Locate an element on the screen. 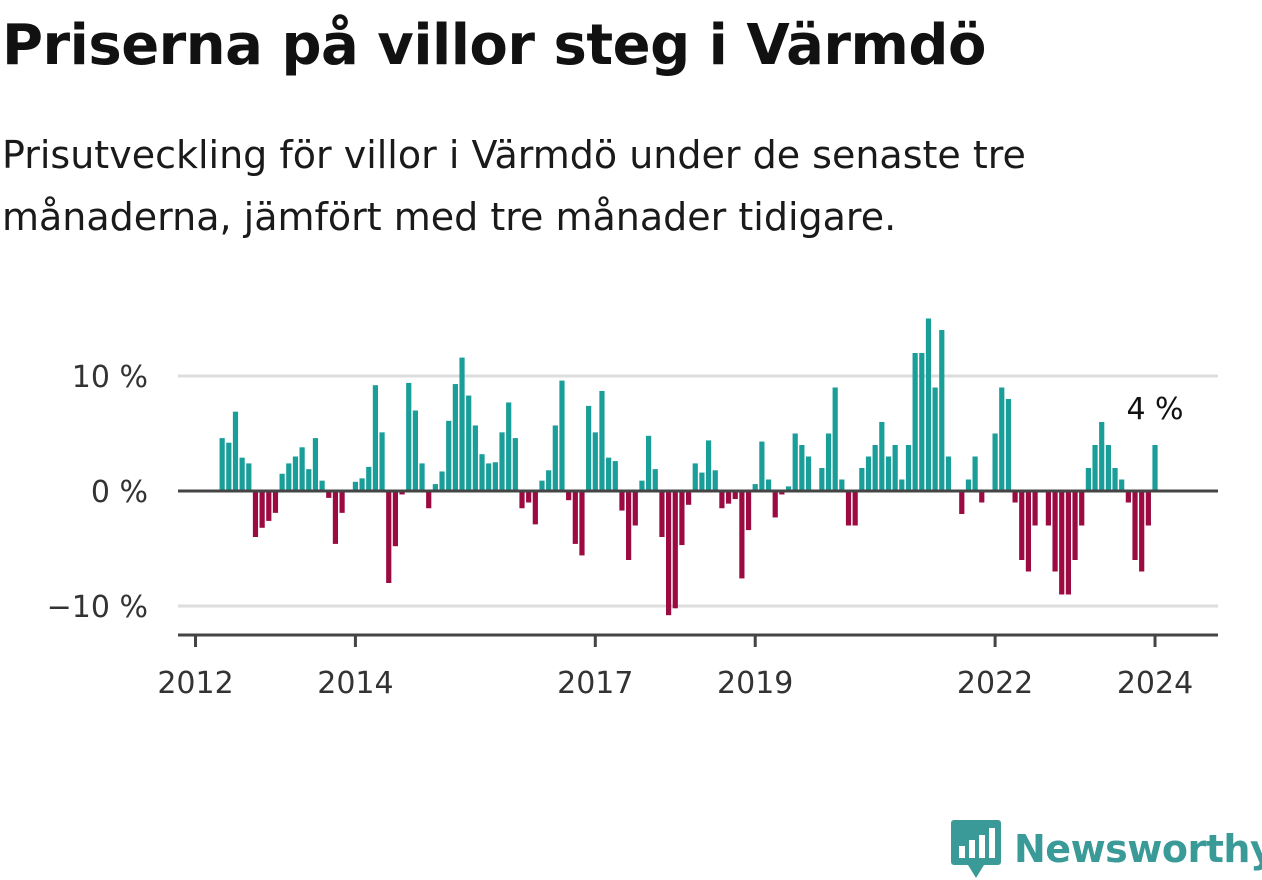  y-axis-labels: 10 % 0 % −10 % is located at coordinates (97, 492).